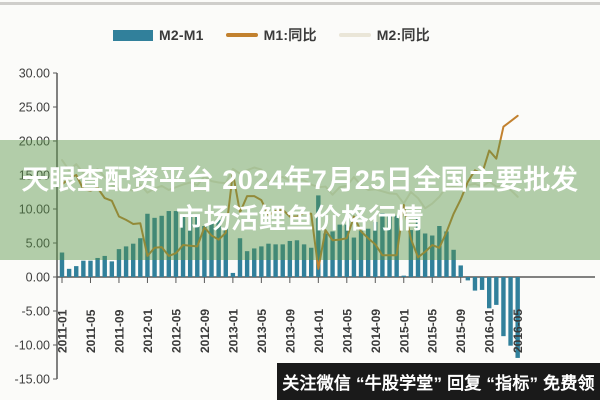 The height and width of the screenshot is (400, 600). Describe the element at coordinates (158, 35) in the screenshot. I see `legend-item-m2-m1-spread: M2-M1` at that location.